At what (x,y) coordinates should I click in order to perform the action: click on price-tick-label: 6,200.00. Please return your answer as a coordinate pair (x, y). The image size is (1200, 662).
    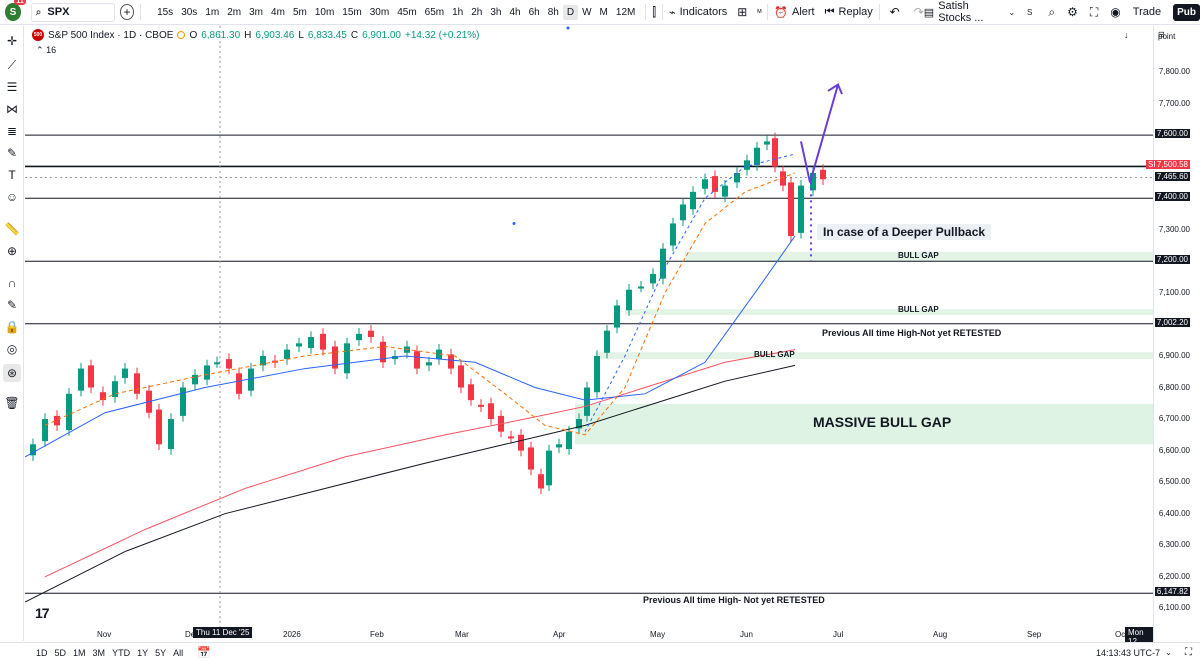
    Looking at the image, I should click on (1174, 576).